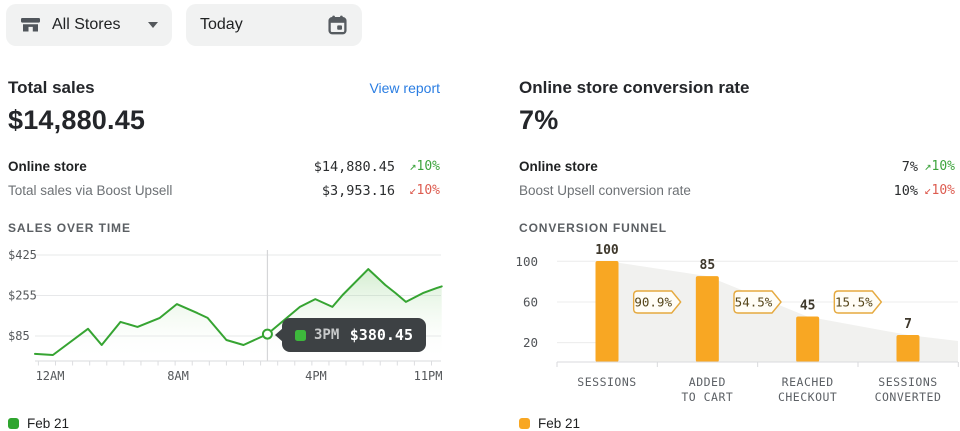 The height and width of the screenshot is (431, 960). I want to click on metric-row-online-store-rate: Online store 7% ↗10%, so click(737, 168).